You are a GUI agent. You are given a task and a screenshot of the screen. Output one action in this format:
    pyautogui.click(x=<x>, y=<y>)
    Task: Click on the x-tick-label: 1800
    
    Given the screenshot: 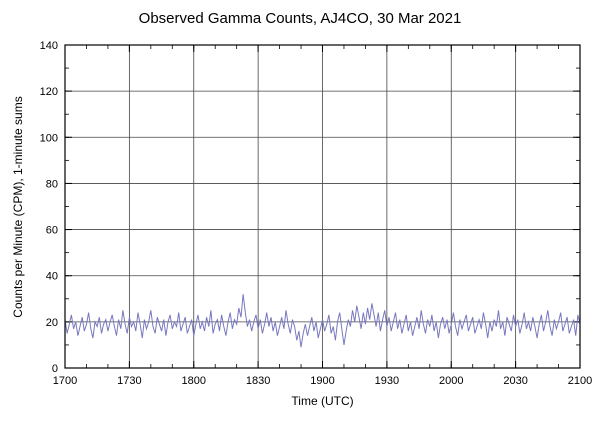 What is the action you would take?
    pyautogui.click(x=194, y=381)
    